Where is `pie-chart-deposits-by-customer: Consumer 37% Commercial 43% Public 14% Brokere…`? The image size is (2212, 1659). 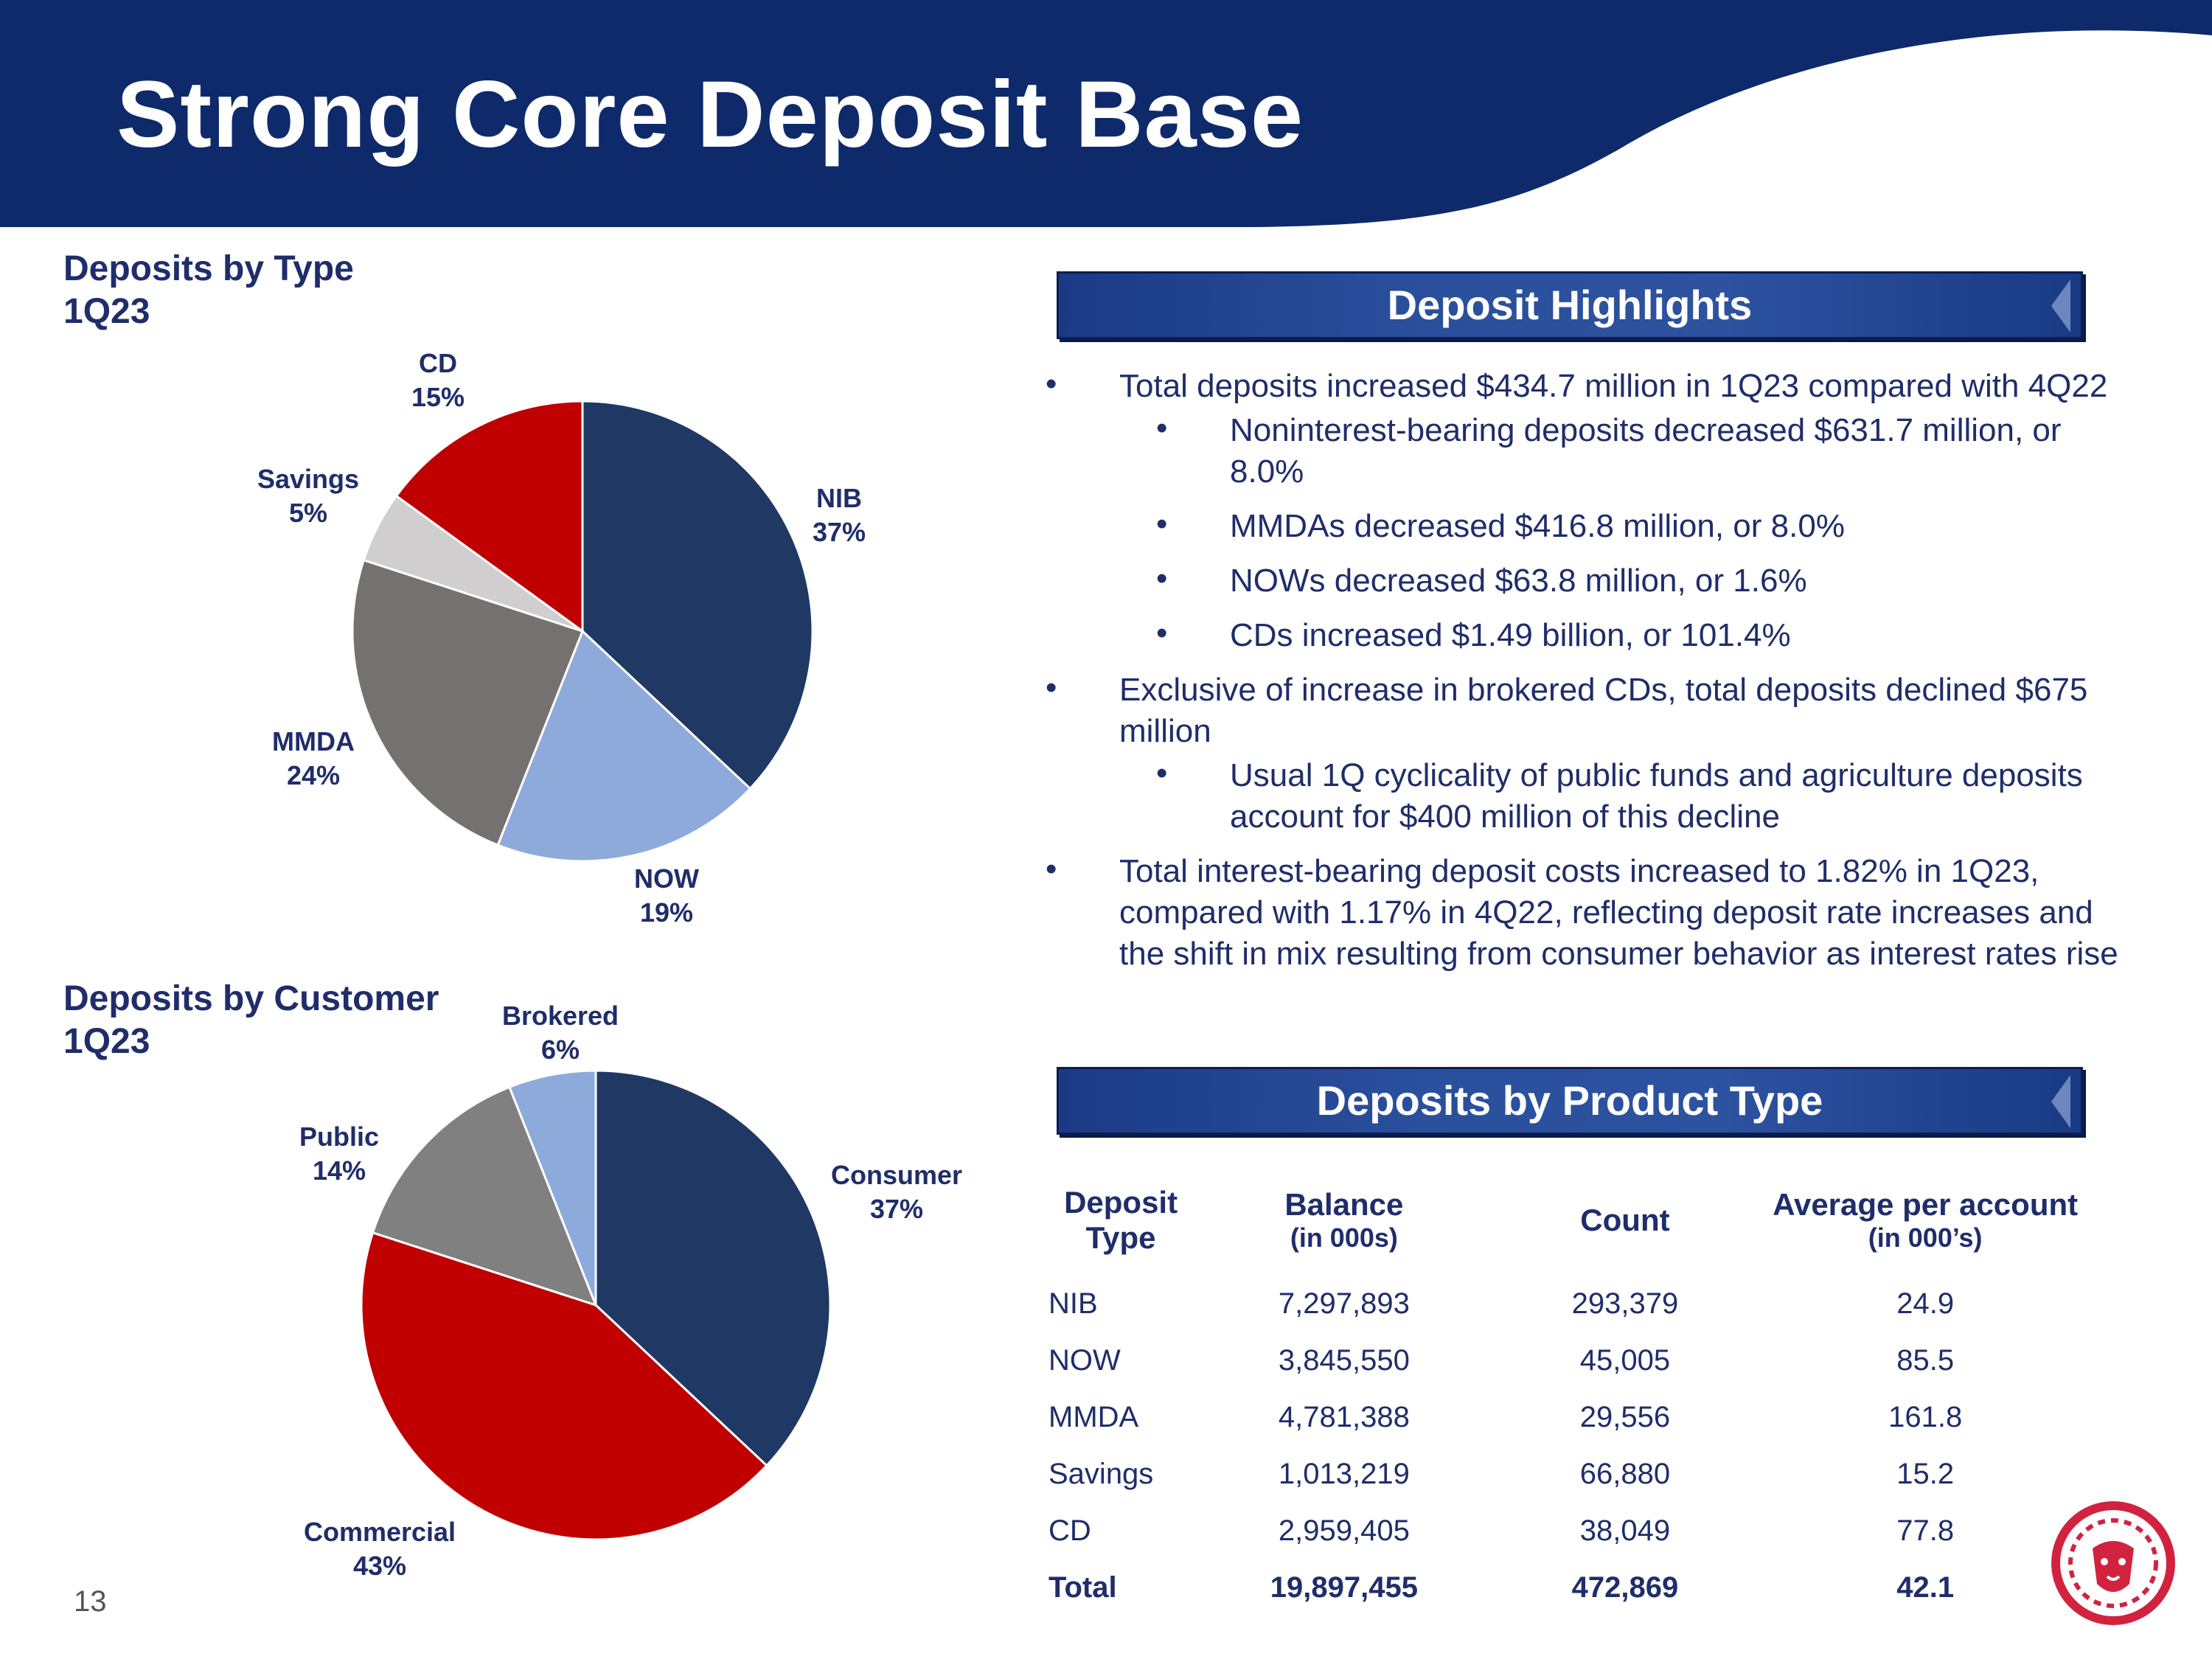 pie-chart-deposits-by-customer: Consumer 37% Commercial 43% Public 14% Brokere… is located at coordinates (630, 1291).